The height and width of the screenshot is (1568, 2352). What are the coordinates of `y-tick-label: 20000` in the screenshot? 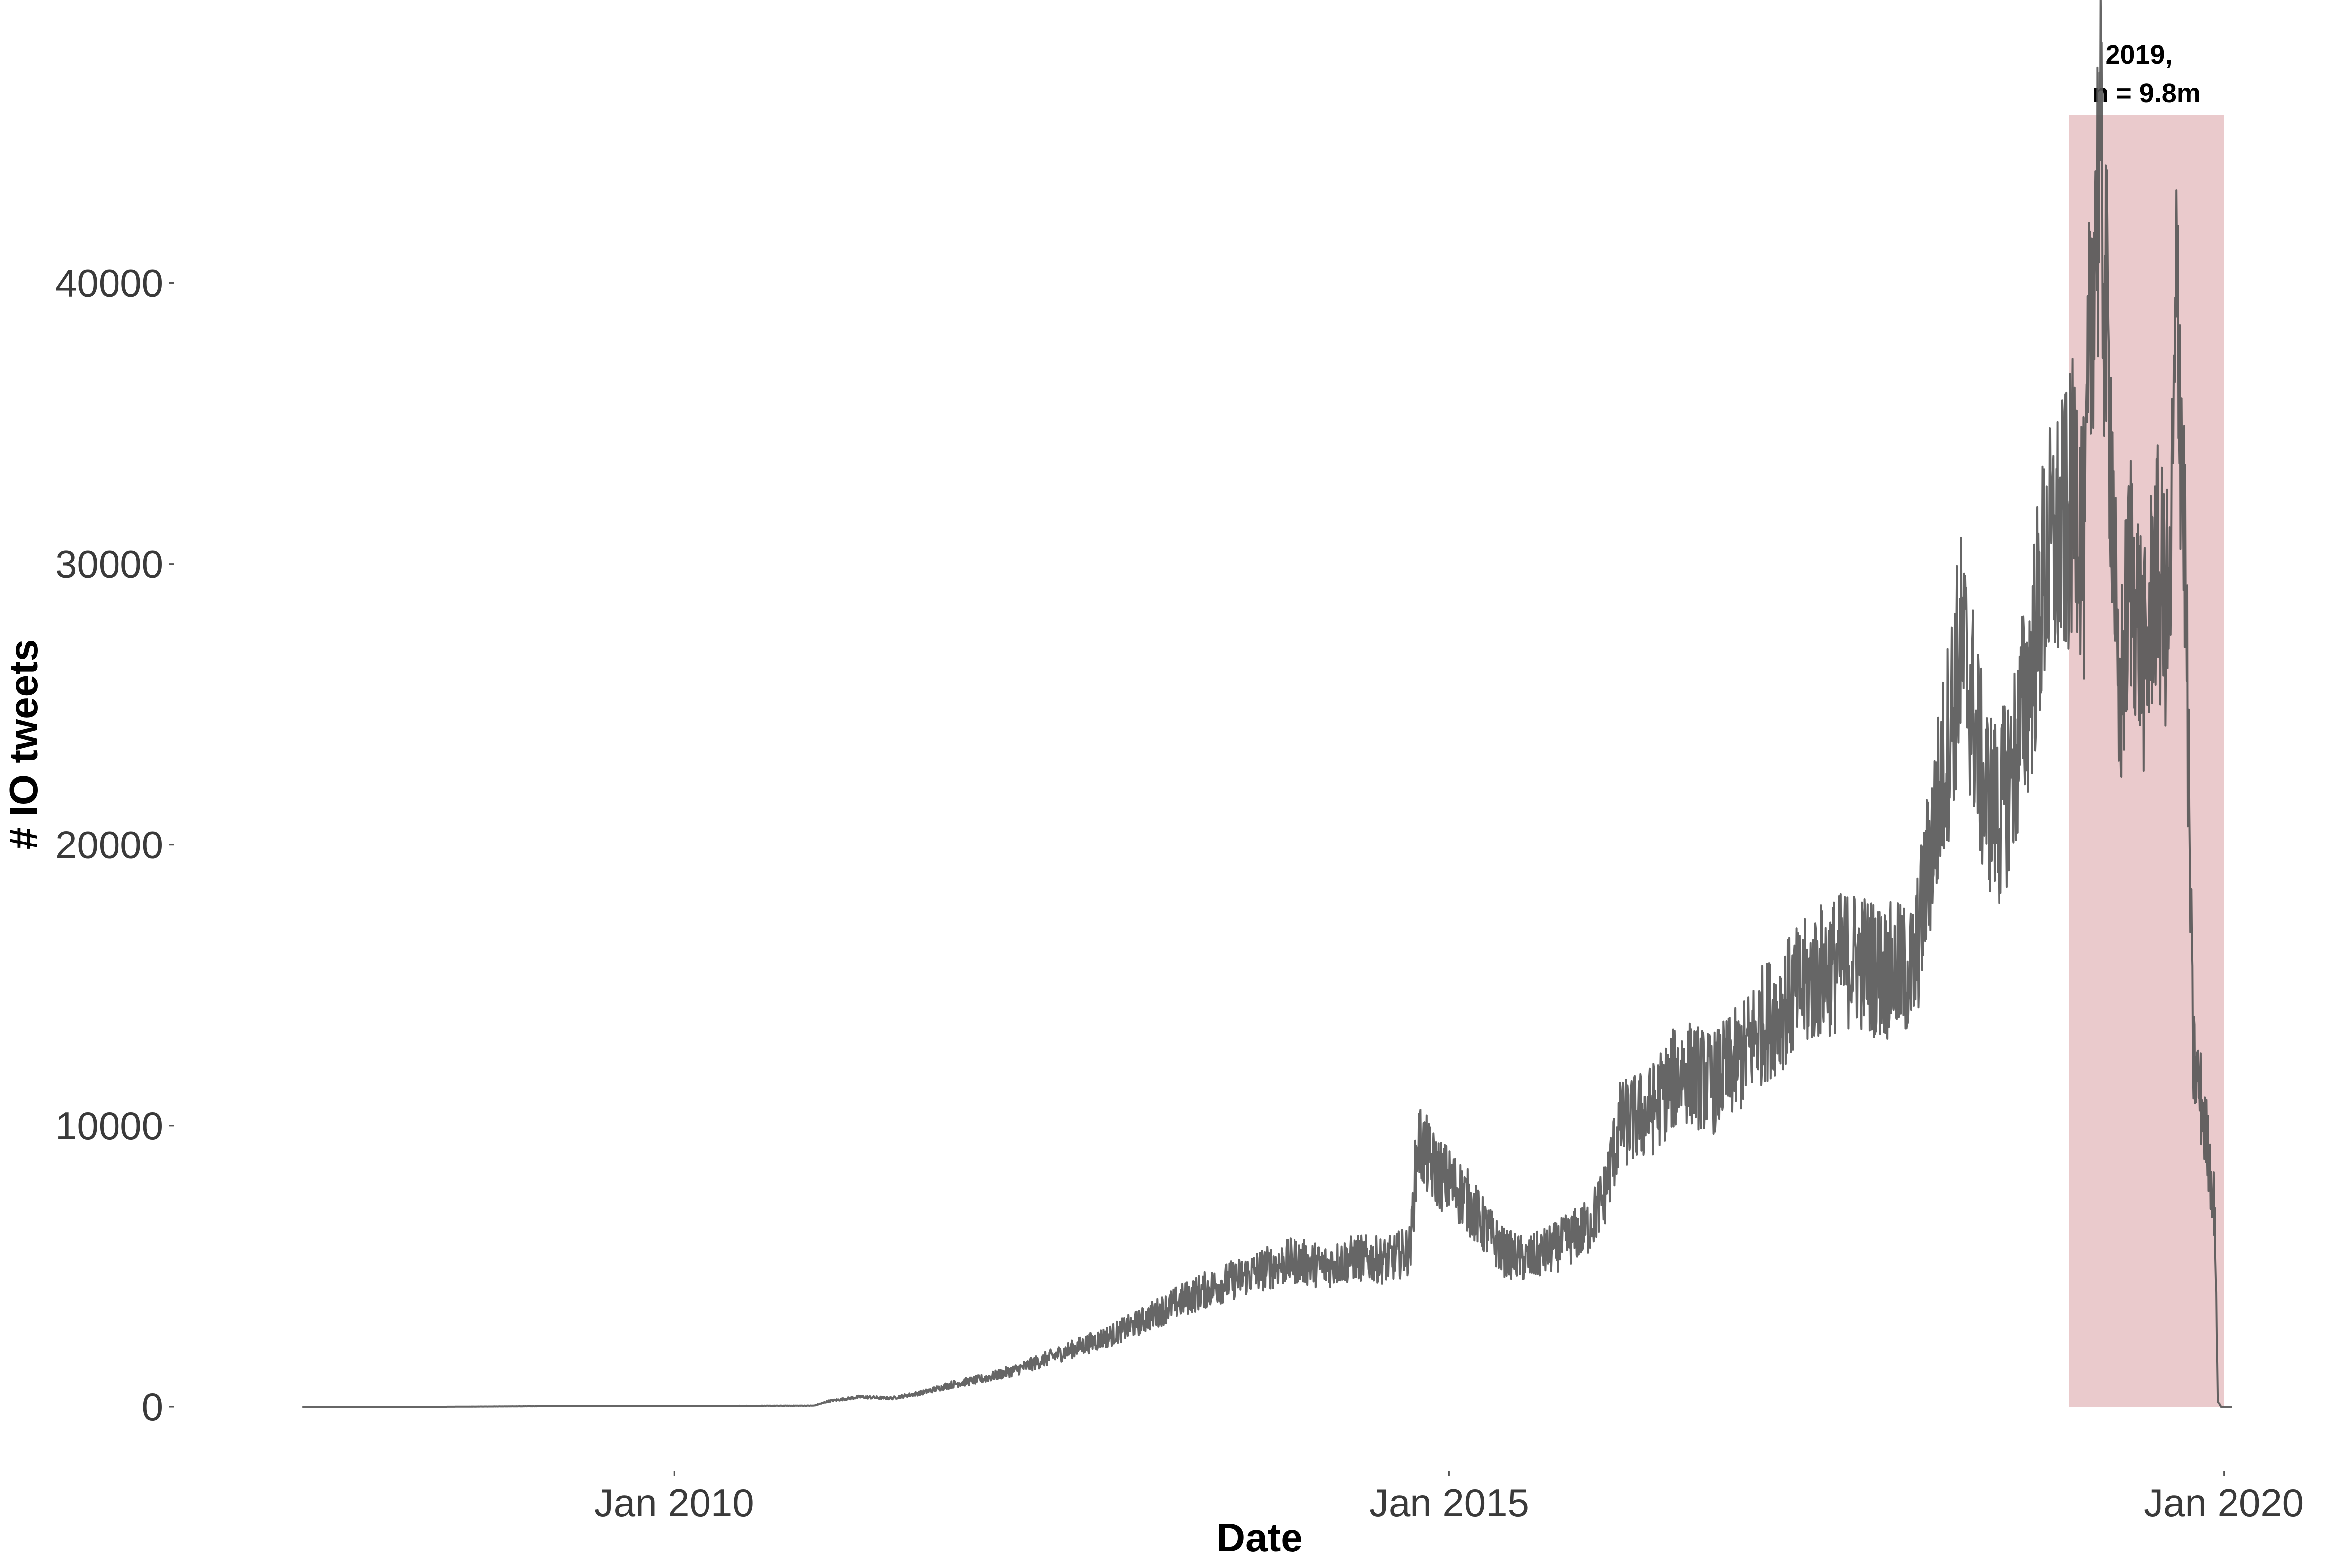 It's located at (109, 845).